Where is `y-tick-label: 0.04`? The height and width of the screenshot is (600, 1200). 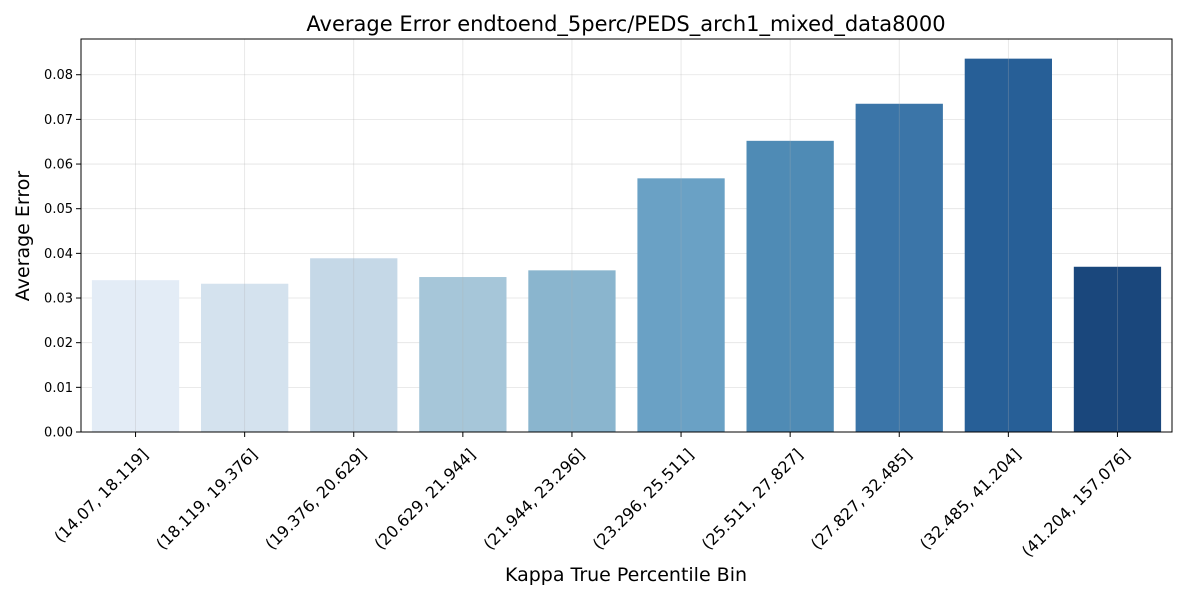
y-tick-label: 0.04 is located at coordinates (58, 254).